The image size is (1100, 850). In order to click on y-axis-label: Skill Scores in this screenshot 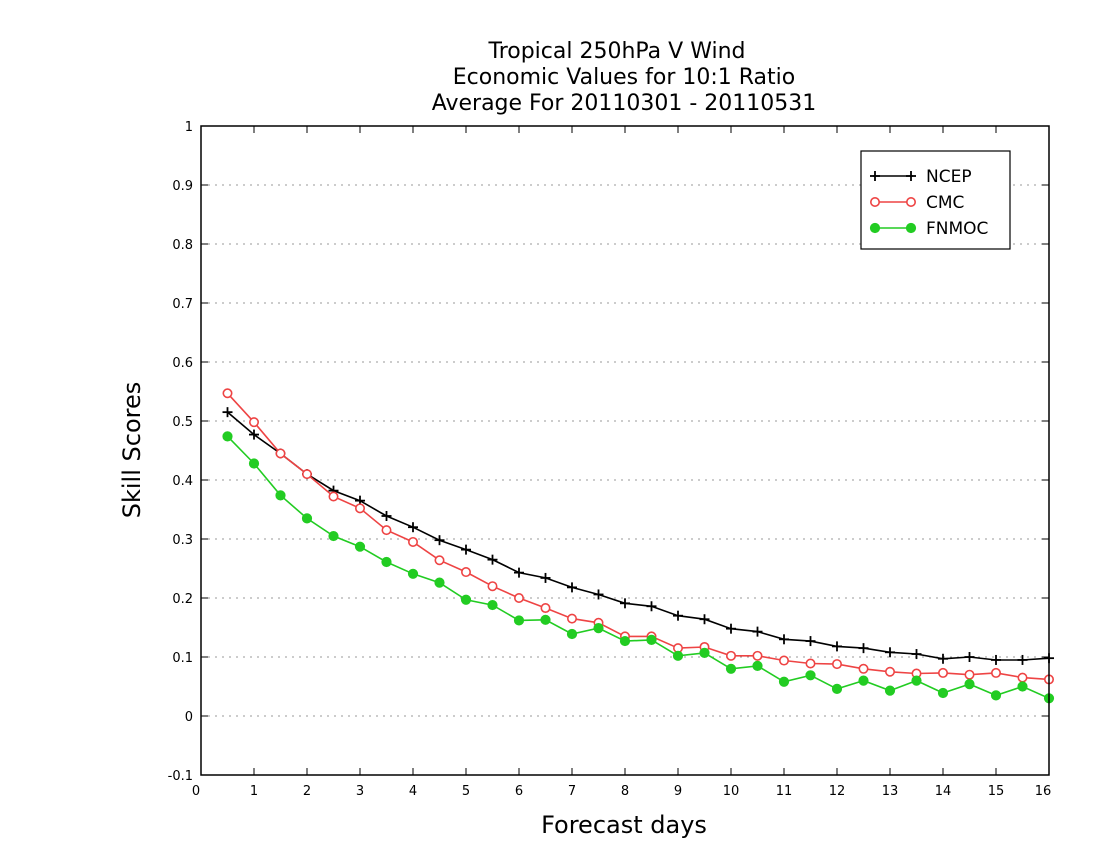, I will do `click(132, 450)`.